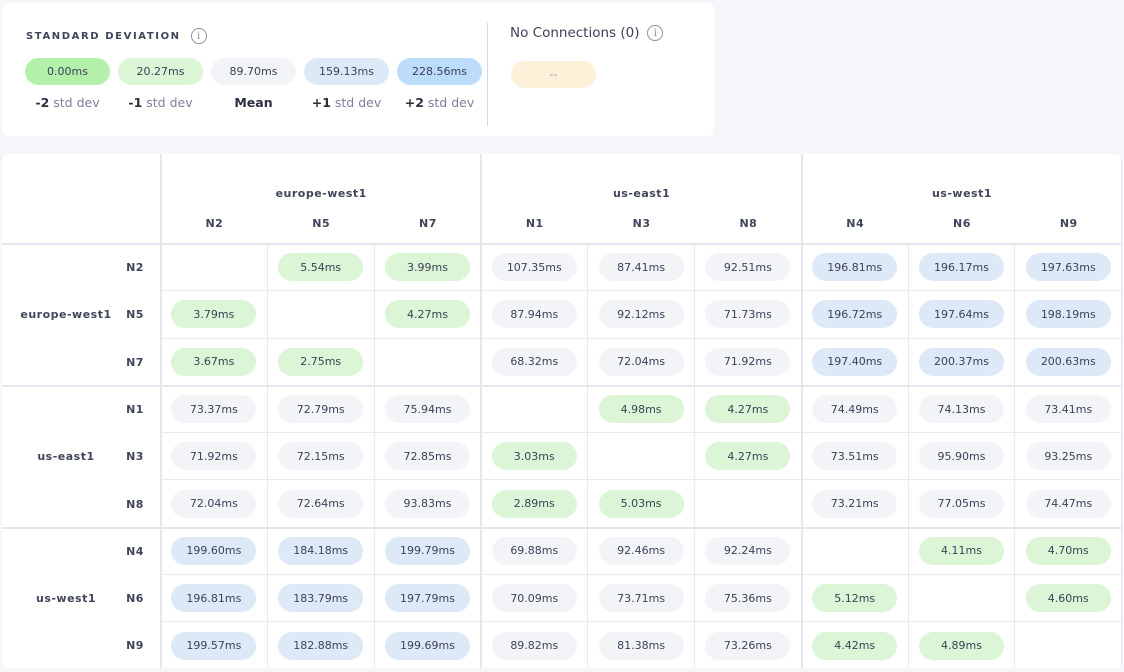 The width and height of the screenshot is (1124, 672). What do you see at coordinates (855, 456) in the screenshot?
I see `latency-pill: 73.51ms` at bounding box center [855, 456].